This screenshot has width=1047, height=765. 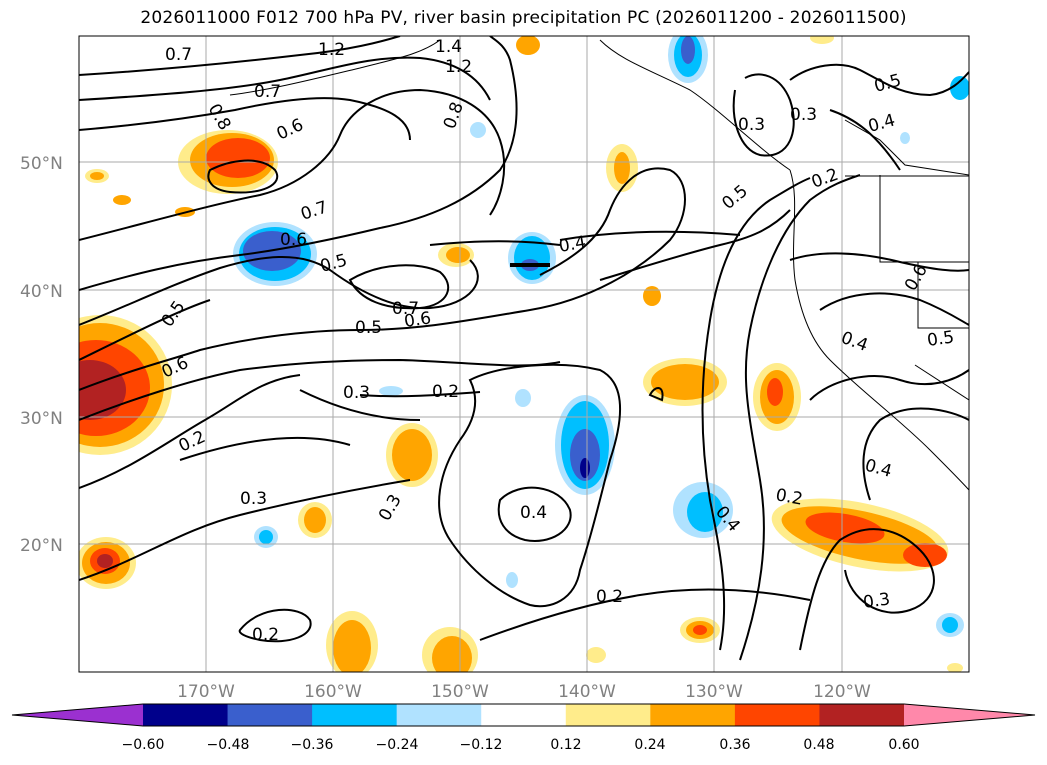 What do you see at coordinates (333, 692) in the screenshot?
I see `lon-label-160w: 160°W` at bounding box center [333, 692].